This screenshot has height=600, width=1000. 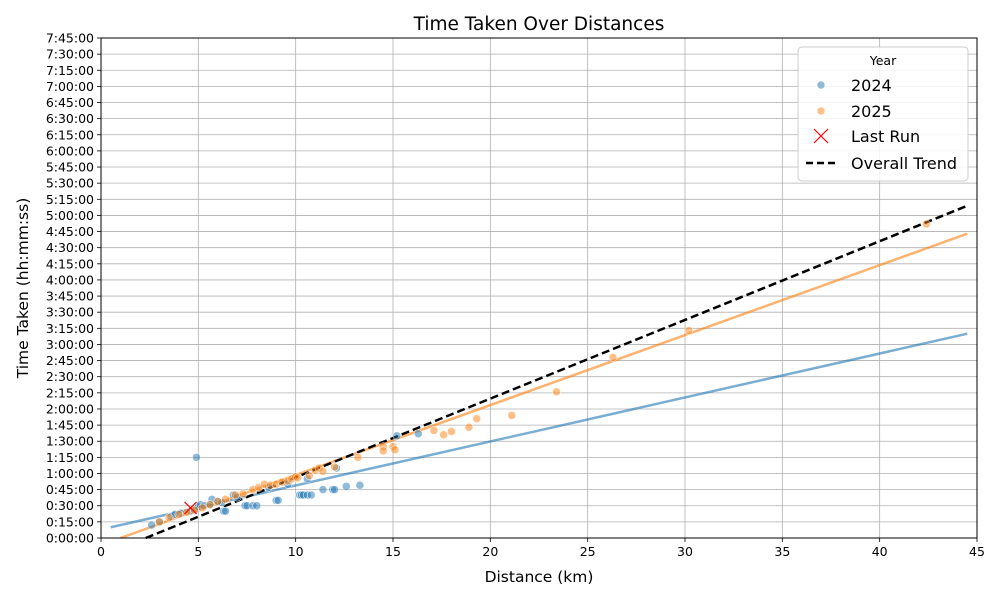 What do you see at coordinates (70, 118) in the screenshot?
I see `y-tick-label: 6:30:00` at bounding box center [70, 118].